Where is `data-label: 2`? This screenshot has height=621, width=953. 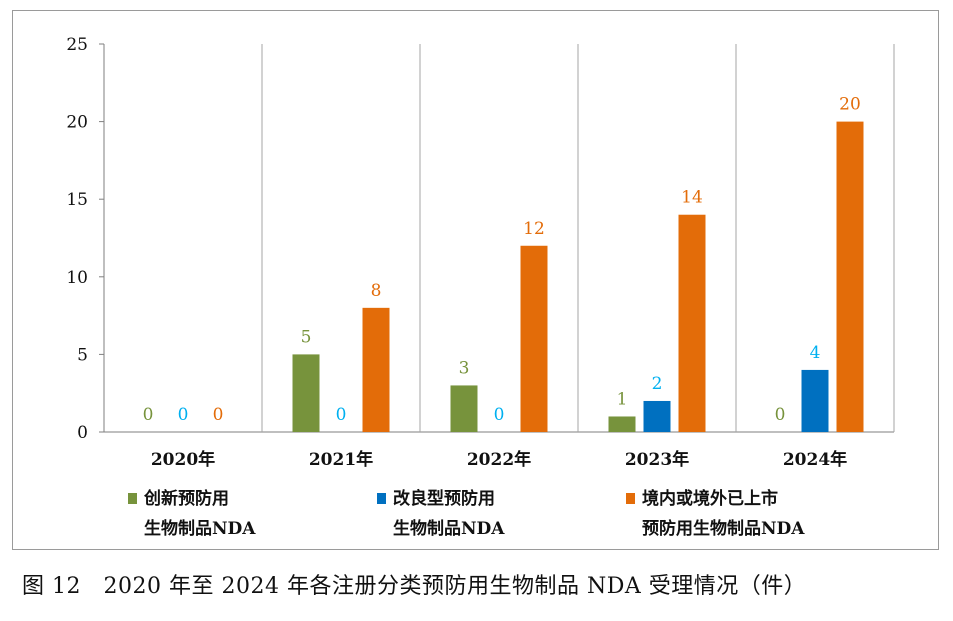
data-label: 2 is located at coordinates (657, 384).